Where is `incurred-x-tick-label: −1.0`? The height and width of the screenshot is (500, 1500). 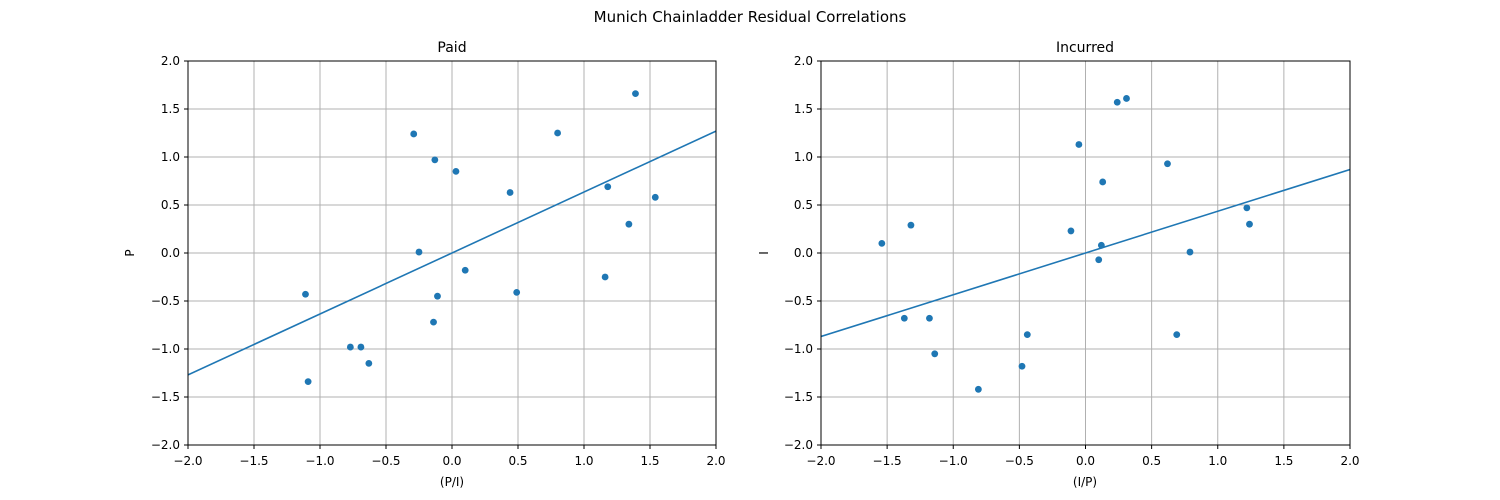
incurred-x-tick-label: −1.0 is located at coordinates (953, 461).